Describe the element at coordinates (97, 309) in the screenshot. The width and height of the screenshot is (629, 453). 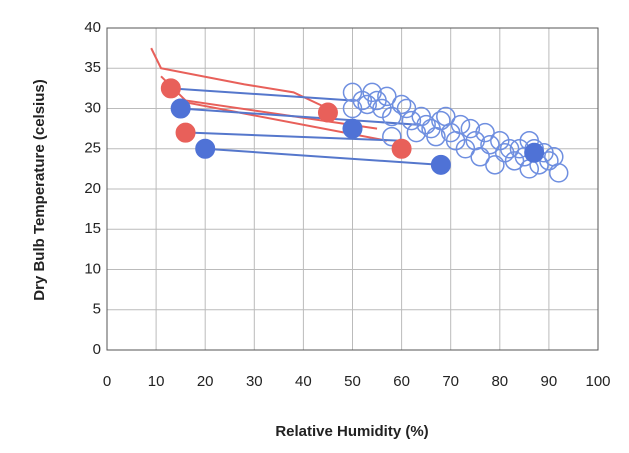
I see `y-tick-label: 5` at that location.